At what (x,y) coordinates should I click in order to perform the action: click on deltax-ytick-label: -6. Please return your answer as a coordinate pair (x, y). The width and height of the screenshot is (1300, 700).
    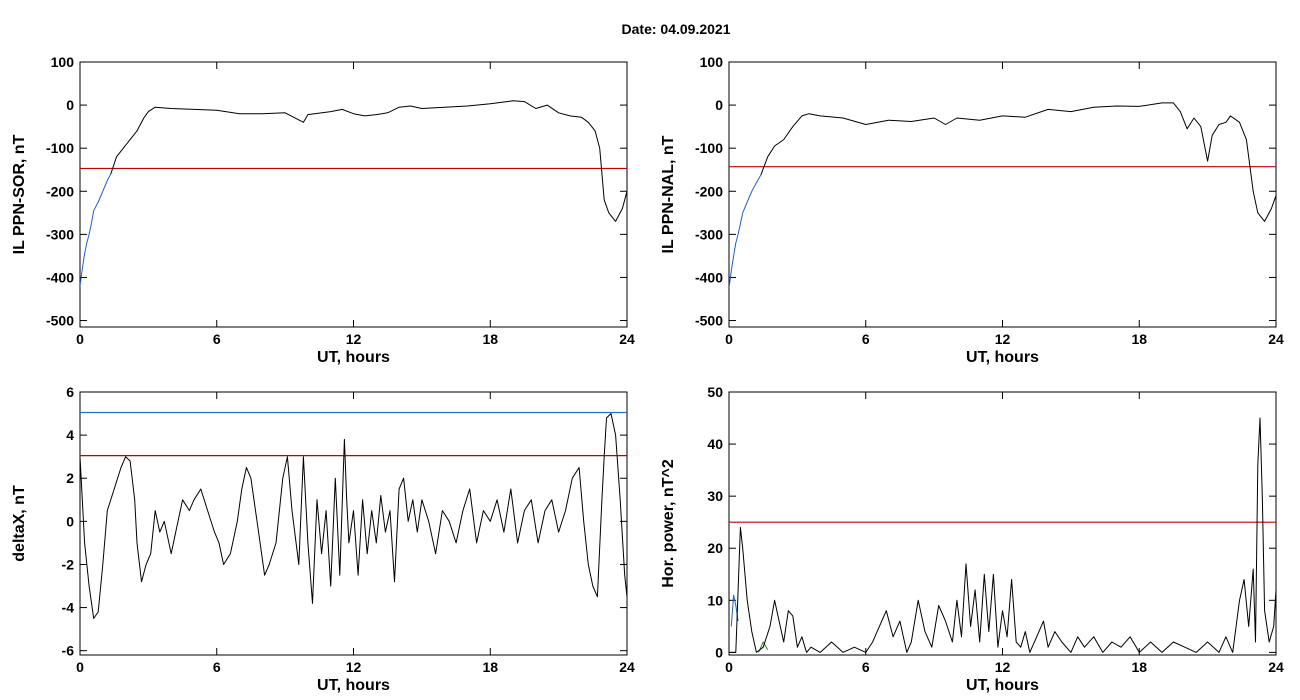
    Looking at the image, I should click on (68, 651).